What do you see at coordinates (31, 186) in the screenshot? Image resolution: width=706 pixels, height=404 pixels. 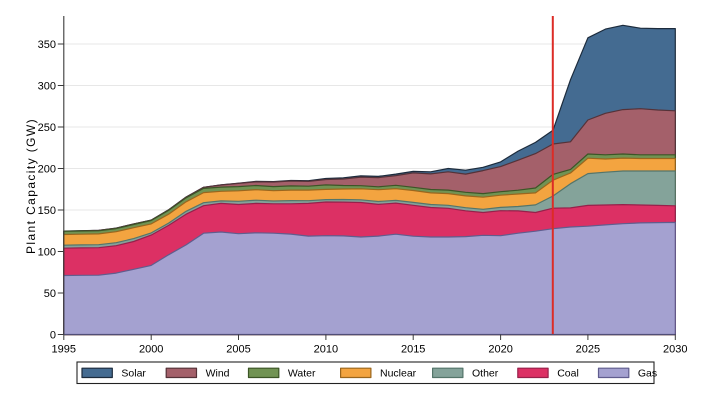 I see `svg-text: Plant Capacity (GW)` at bounding box center [31, 186].